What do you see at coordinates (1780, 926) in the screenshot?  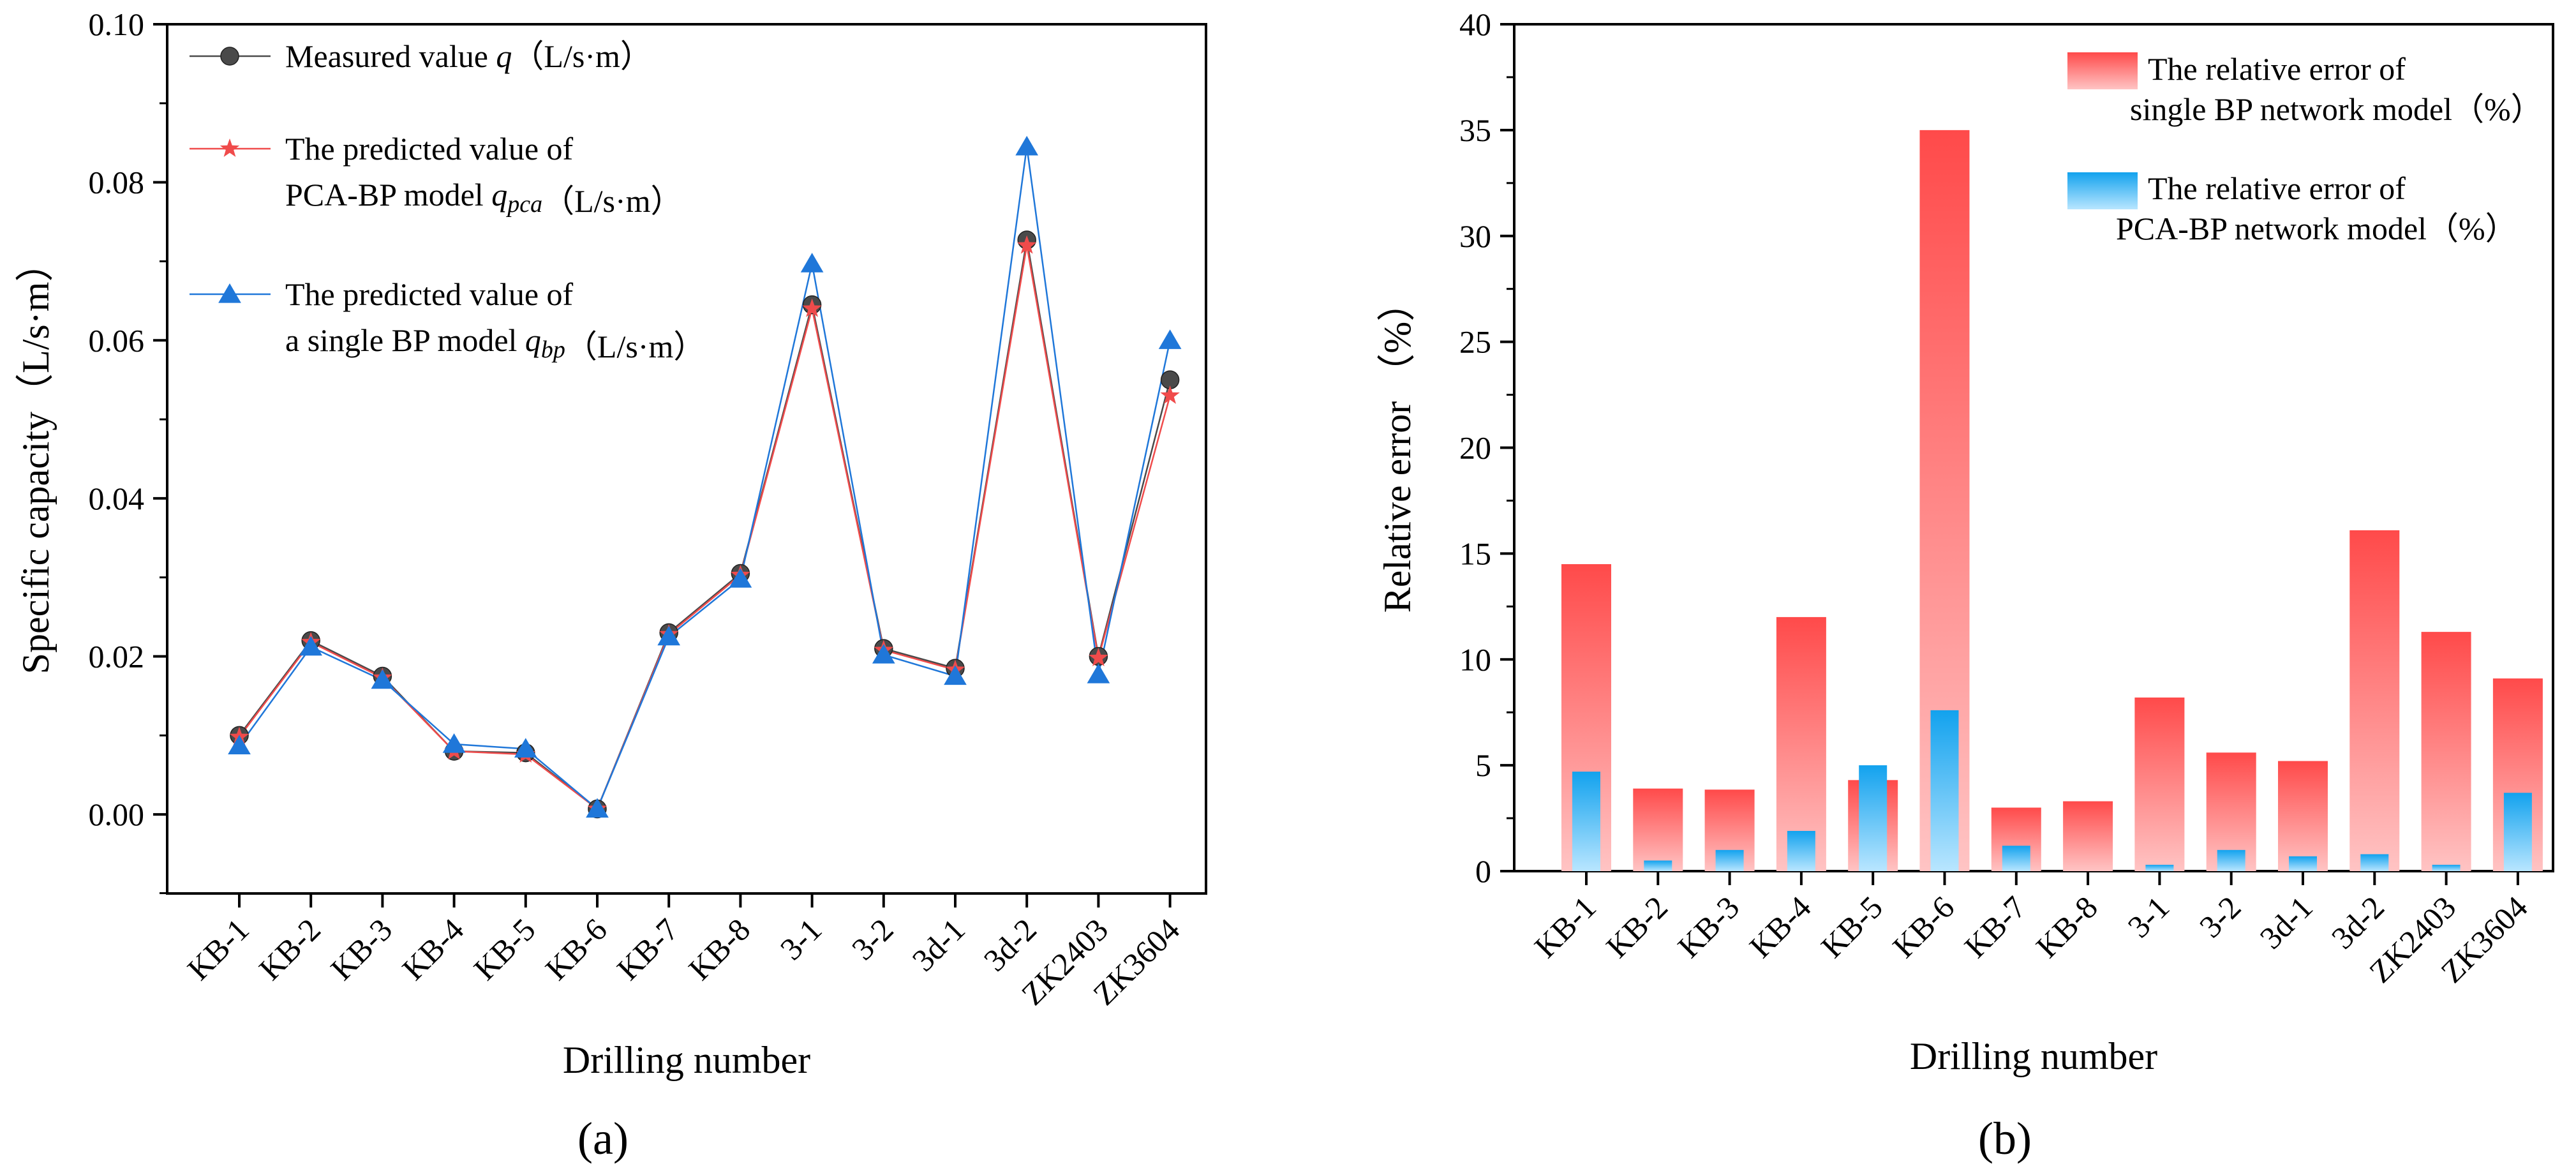 I see `x-tick-label-b-kb-4: KB-4` at bounding box center [1780, 926].